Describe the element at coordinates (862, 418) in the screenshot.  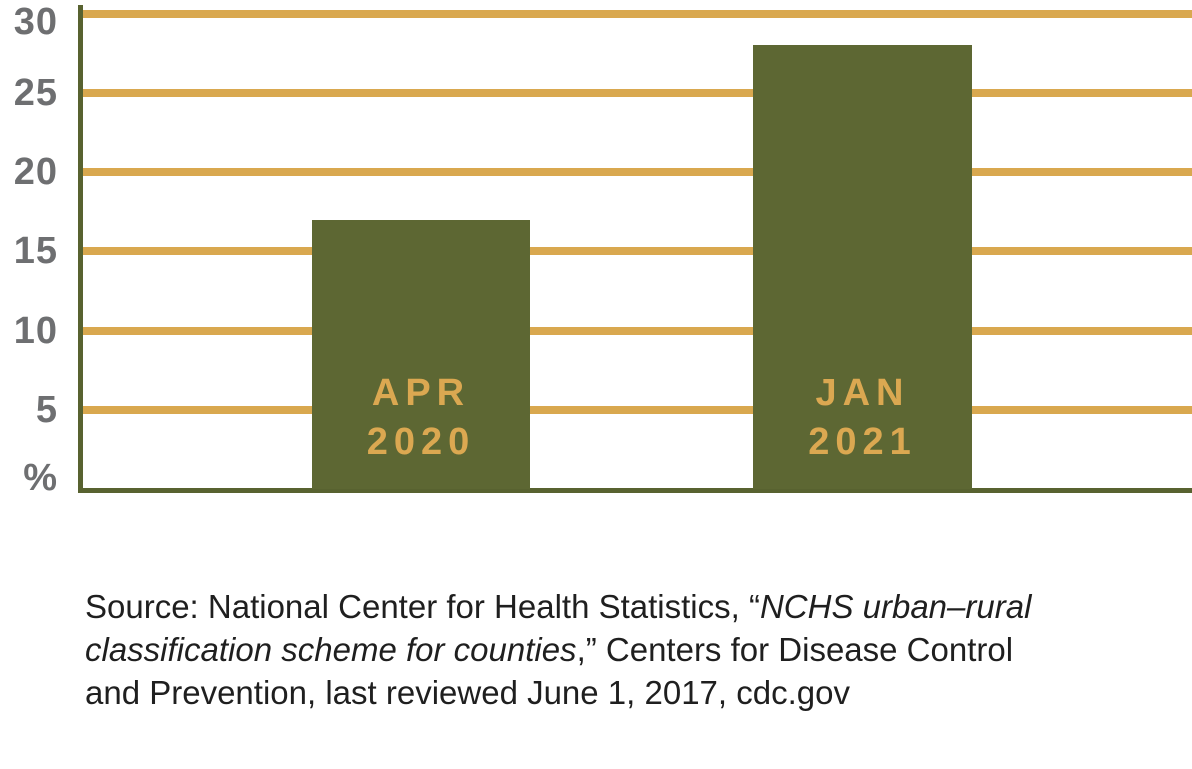
I see `bar-label-jan-2021: JAN 2021` at that location.